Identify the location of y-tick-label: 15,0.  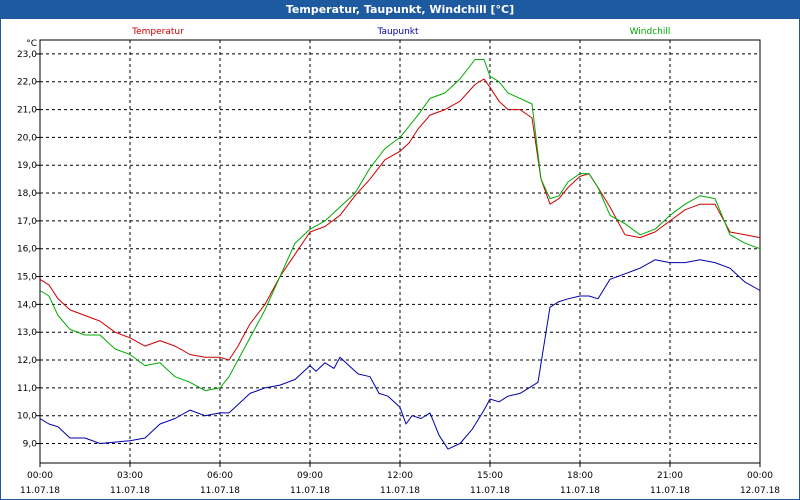
(27, 278).